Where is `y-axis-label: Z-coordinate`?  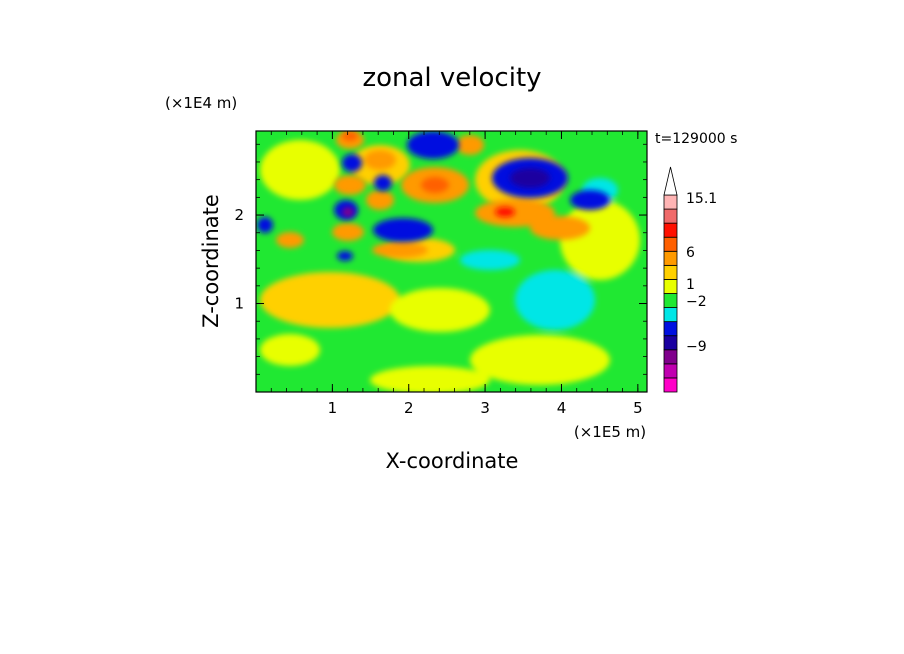 y-axis-label: Z-coordinate is located at coordinates (211, 261).